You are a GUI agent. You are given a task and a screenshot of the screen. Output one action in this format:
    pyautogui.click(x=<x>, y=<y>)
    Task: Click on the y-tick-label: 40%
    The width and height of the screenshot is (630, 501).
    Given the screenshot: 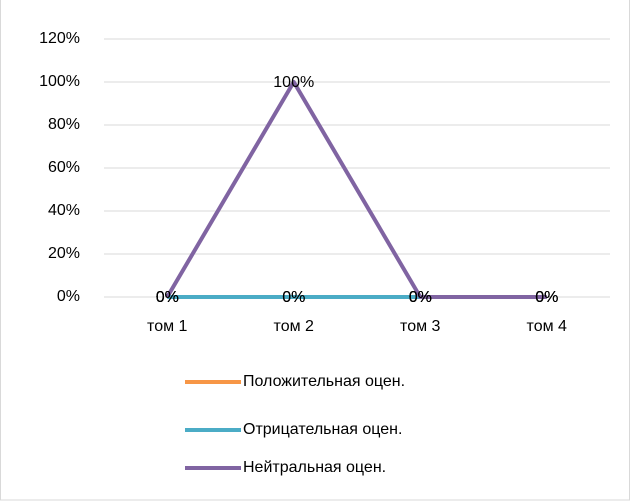 What is the action you would take?
    pyautogui.click(x=64, y=210)
    